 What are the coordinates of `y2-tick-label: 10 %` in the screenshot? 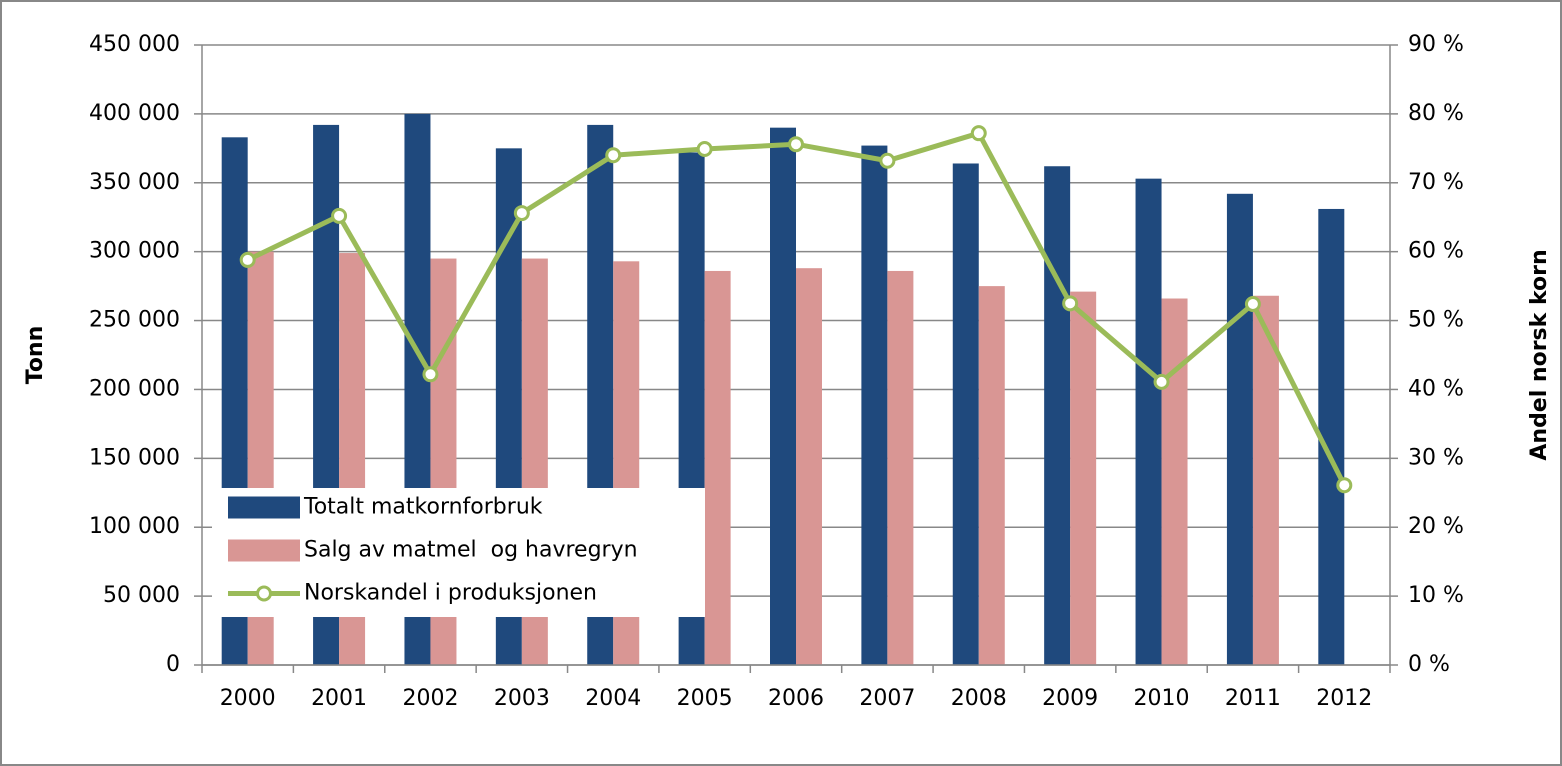 It's located at (1436, 595).